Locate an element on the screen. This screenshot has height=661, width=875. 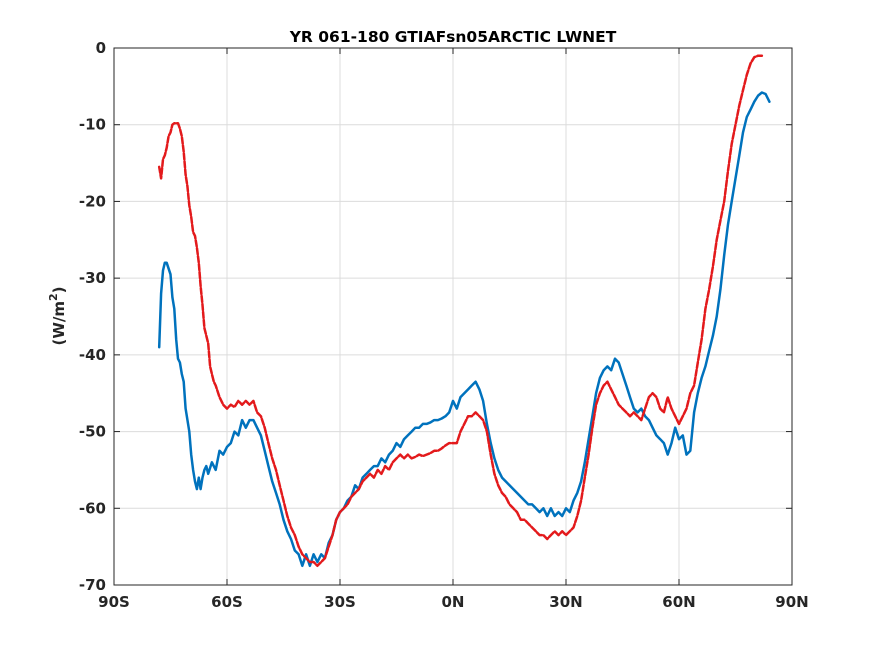
x-tick-label: 0N is located at coordinates (453, 602).